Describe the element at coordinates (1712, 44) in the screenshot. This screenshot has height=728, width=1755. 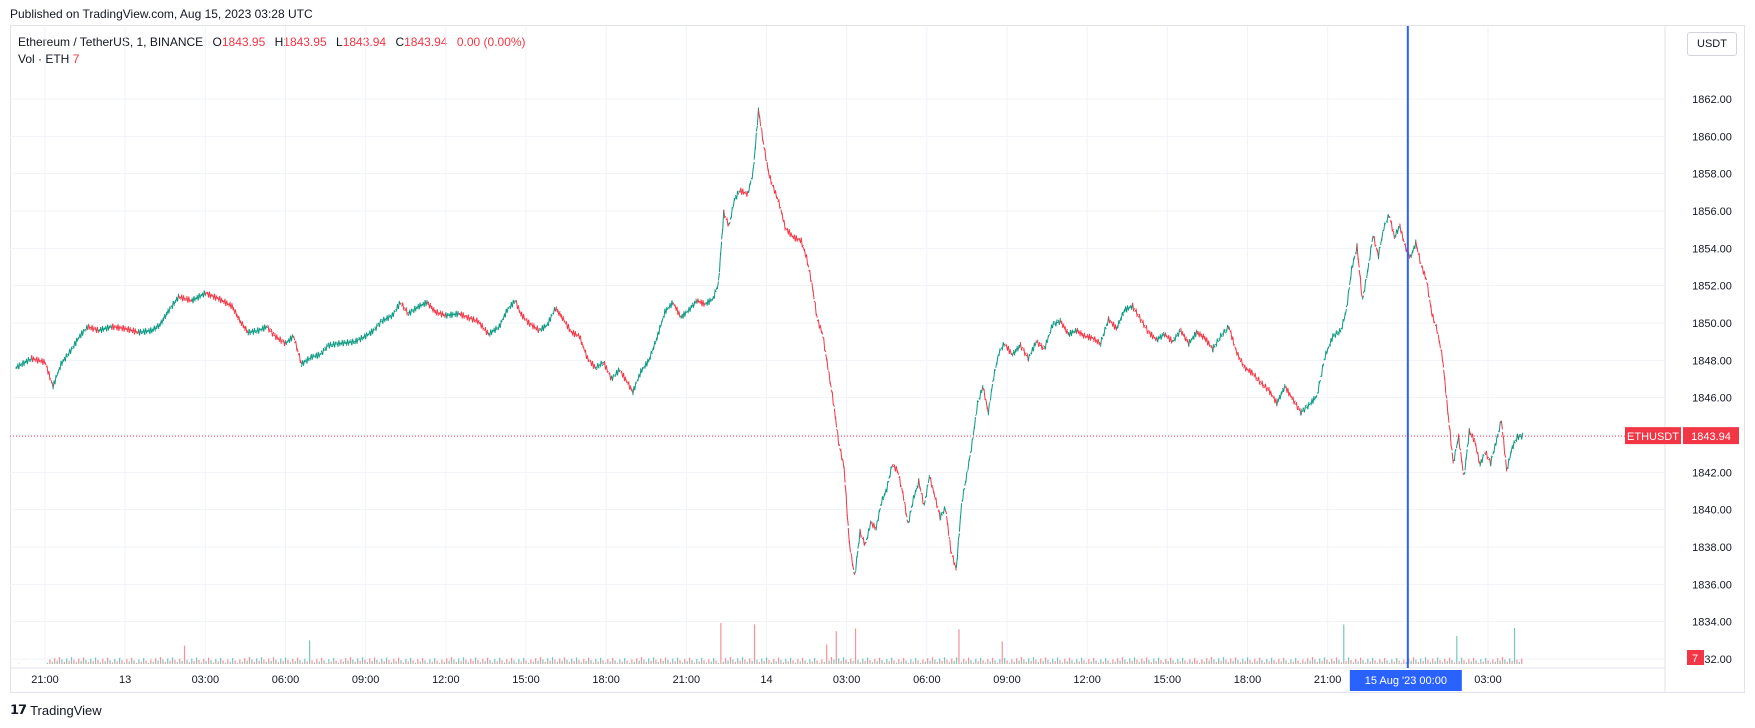
I see `currency-button: USDT` at that location.